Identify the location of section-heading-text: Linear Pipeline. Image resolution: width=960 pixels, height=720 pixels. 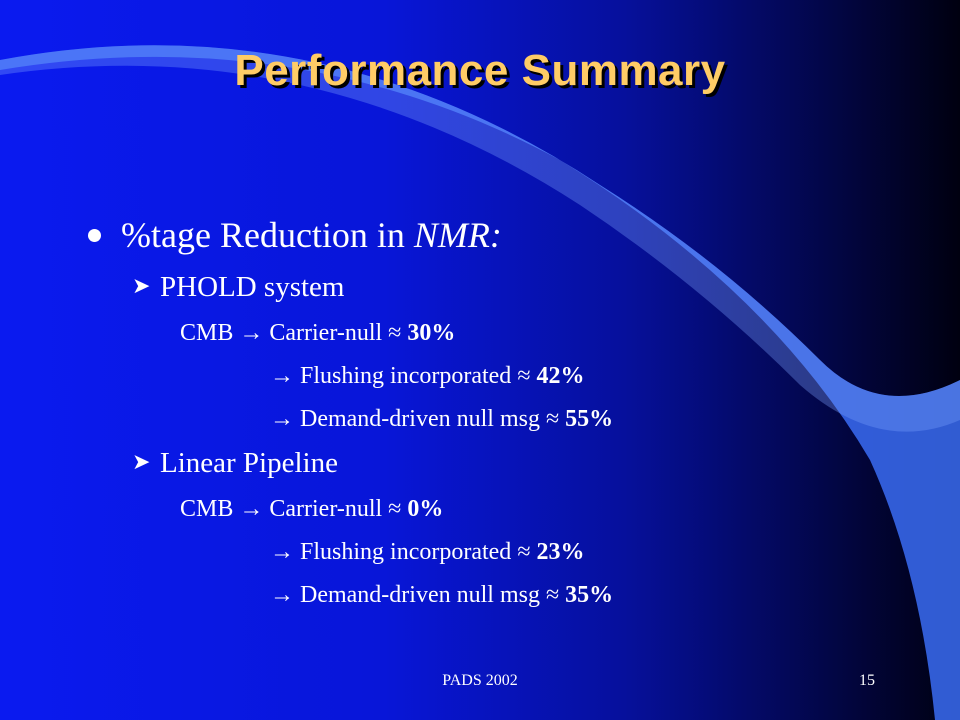
(249, 463).